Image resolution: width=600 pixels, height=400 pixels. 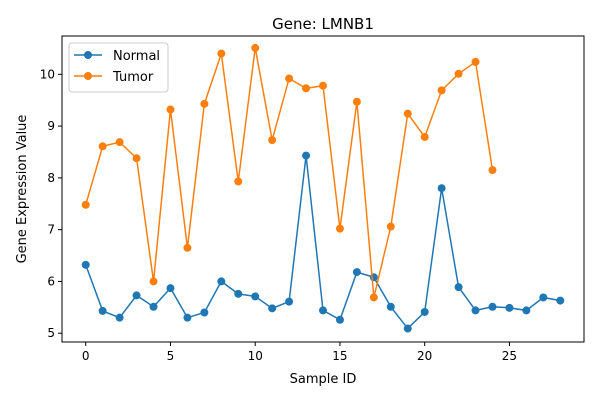 I want to click on x-tick-label: 15, so click(x=339, y=356).